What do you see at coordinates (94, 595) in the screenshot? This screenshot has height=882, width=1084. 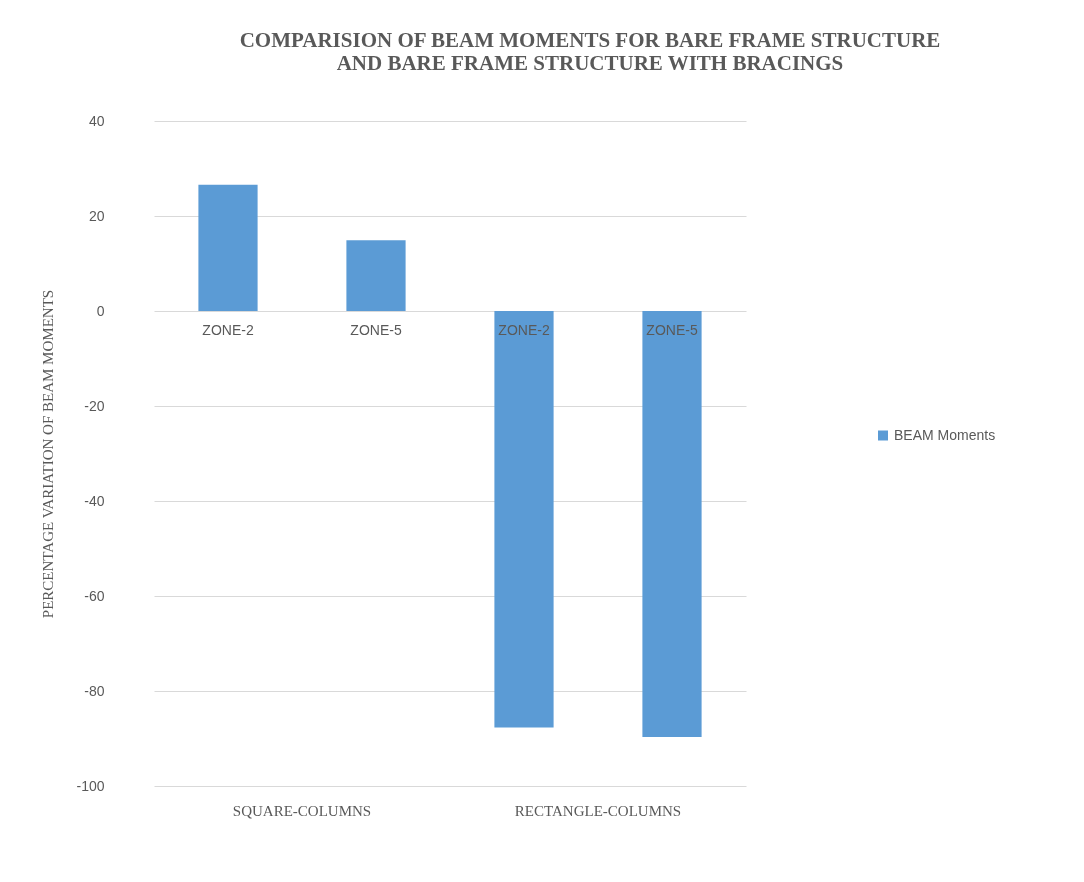 I see `y-tick-label: -60` at bounding box center [94, 595].